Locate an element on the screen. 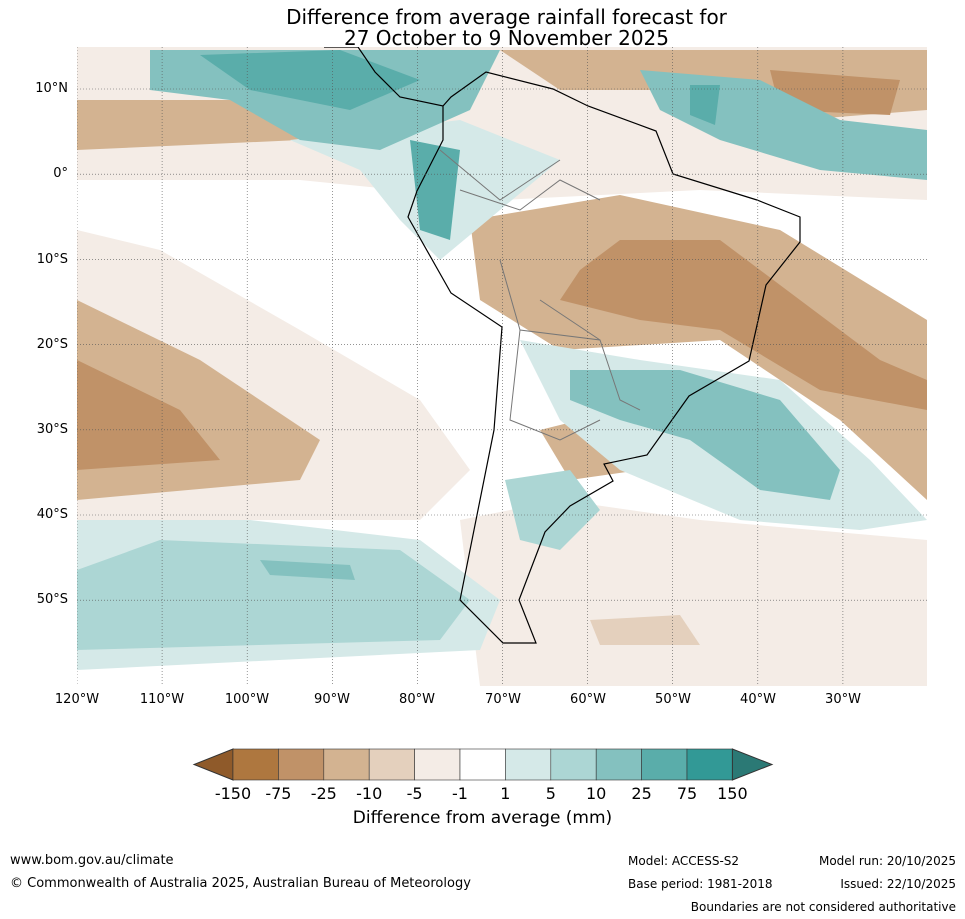 This screenshot has width=965, height=919. lon-label: 40°W is located at coordinates (758, 699).